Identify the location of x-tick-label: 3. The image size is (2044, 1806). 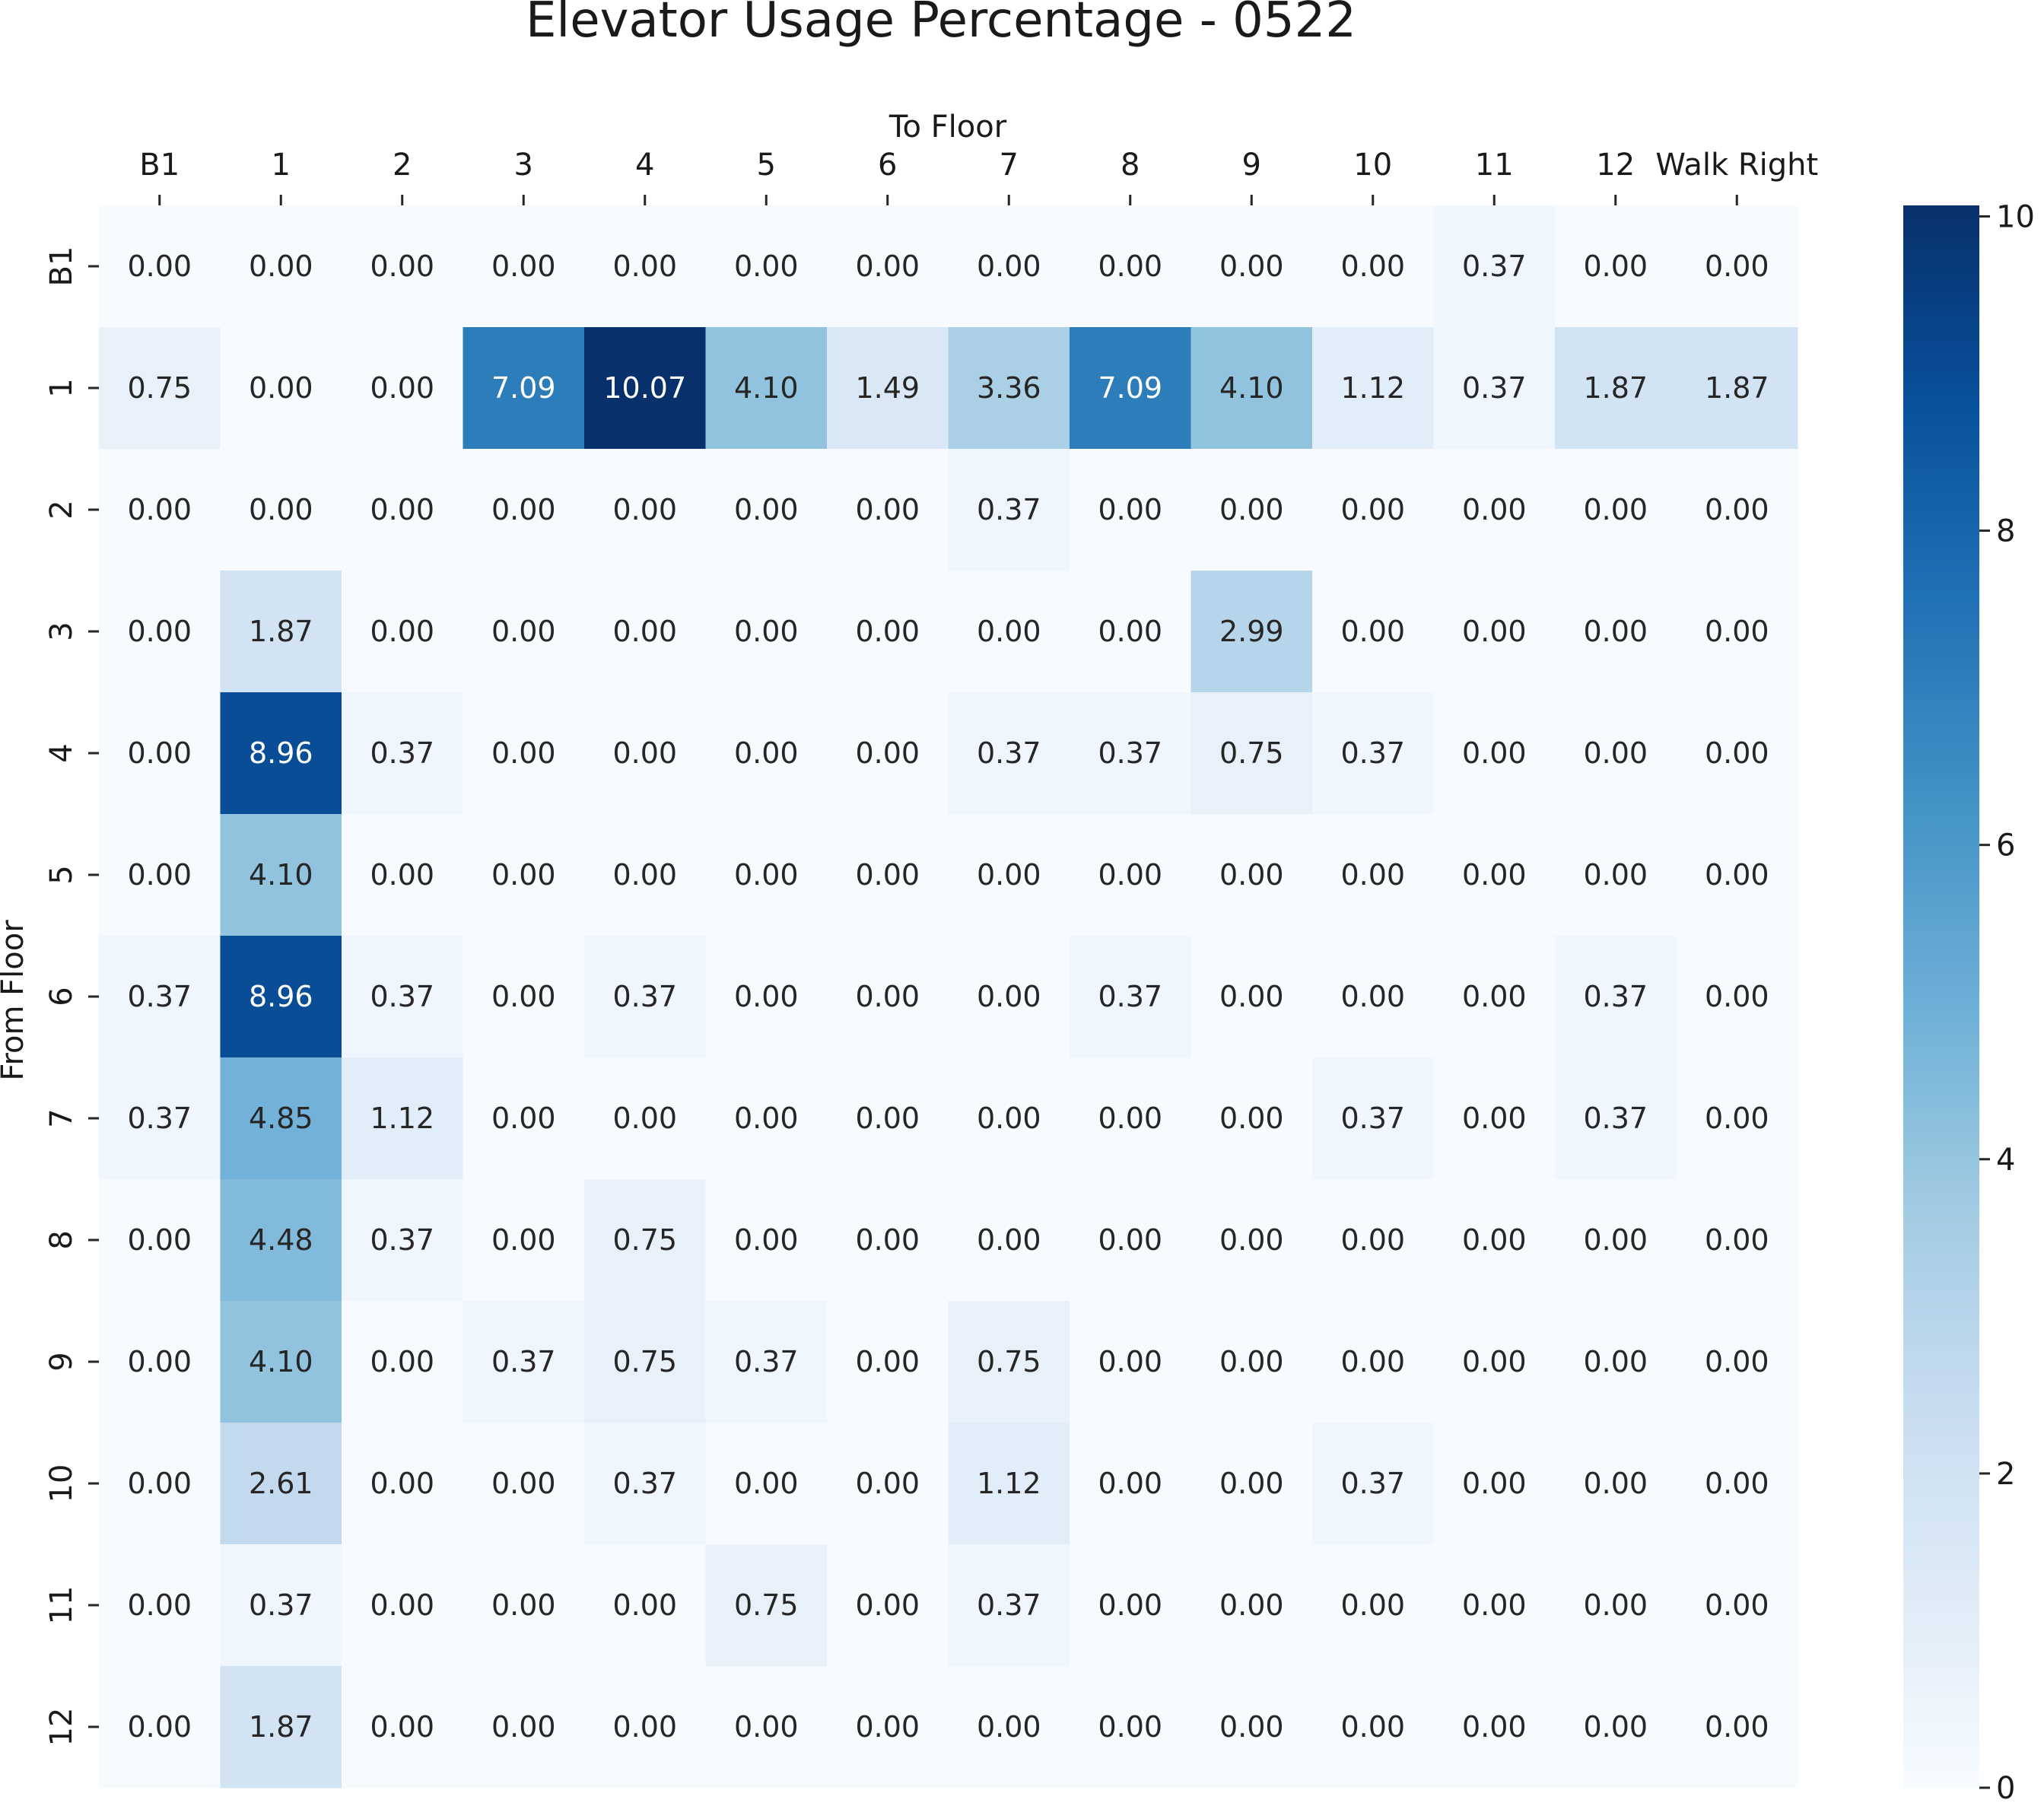
(523, 165).